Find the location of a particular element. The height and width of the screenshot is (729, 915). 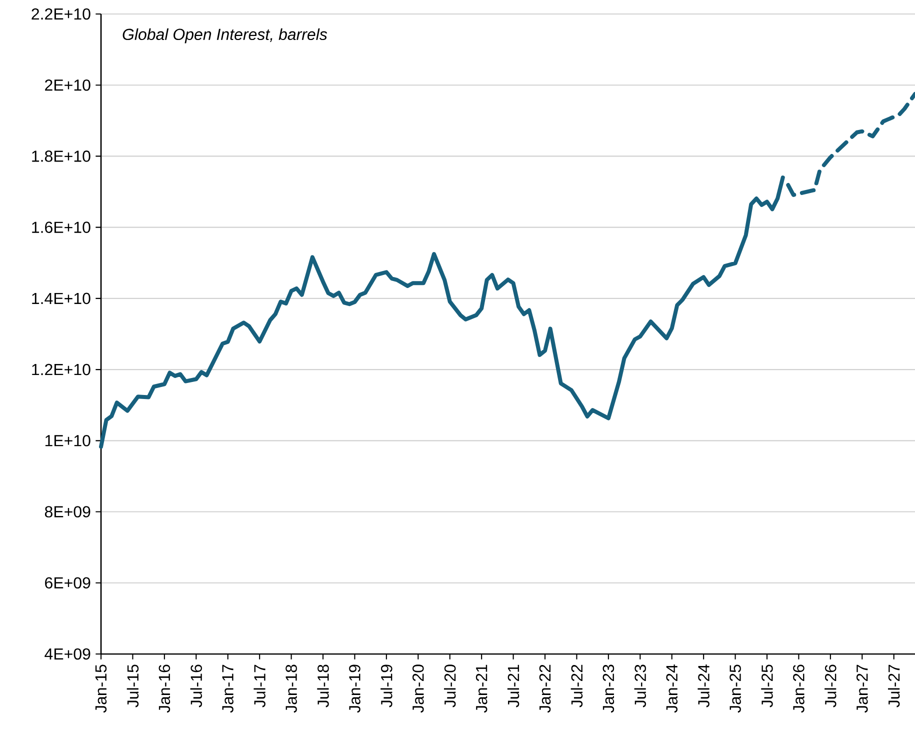

y-tick-label: 6E+09 is located at coordinates (67, 583).